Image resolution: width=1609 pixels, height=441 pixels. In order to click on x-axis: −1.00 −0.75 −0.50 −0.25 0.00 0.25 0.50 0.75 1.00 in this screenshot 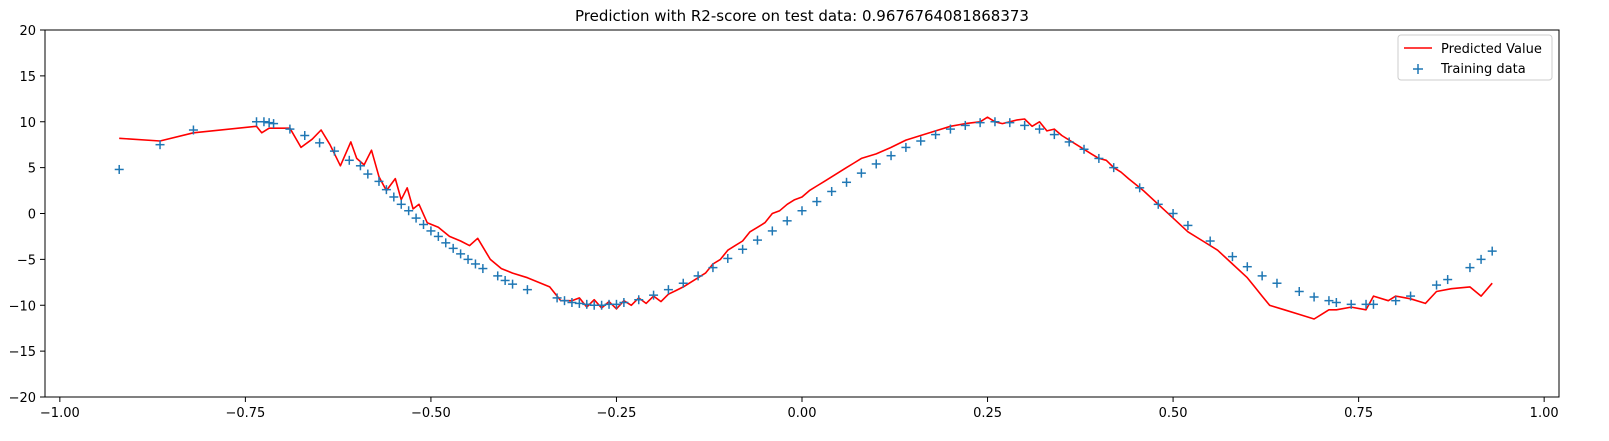, I will do `click(799, 409)`.